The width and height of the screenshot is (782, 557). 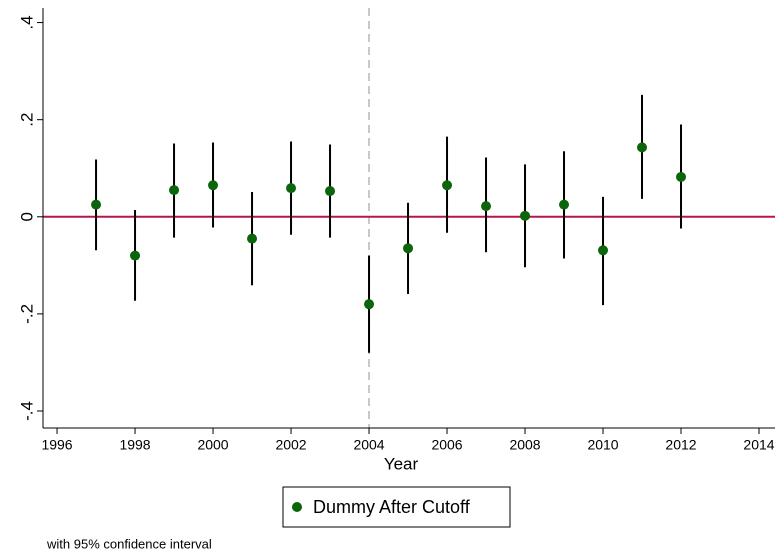 What do you see at coordinates (290, 445) in the screenshot?
I see `x-tick-label: 2002` at bounding box center [290, 445].